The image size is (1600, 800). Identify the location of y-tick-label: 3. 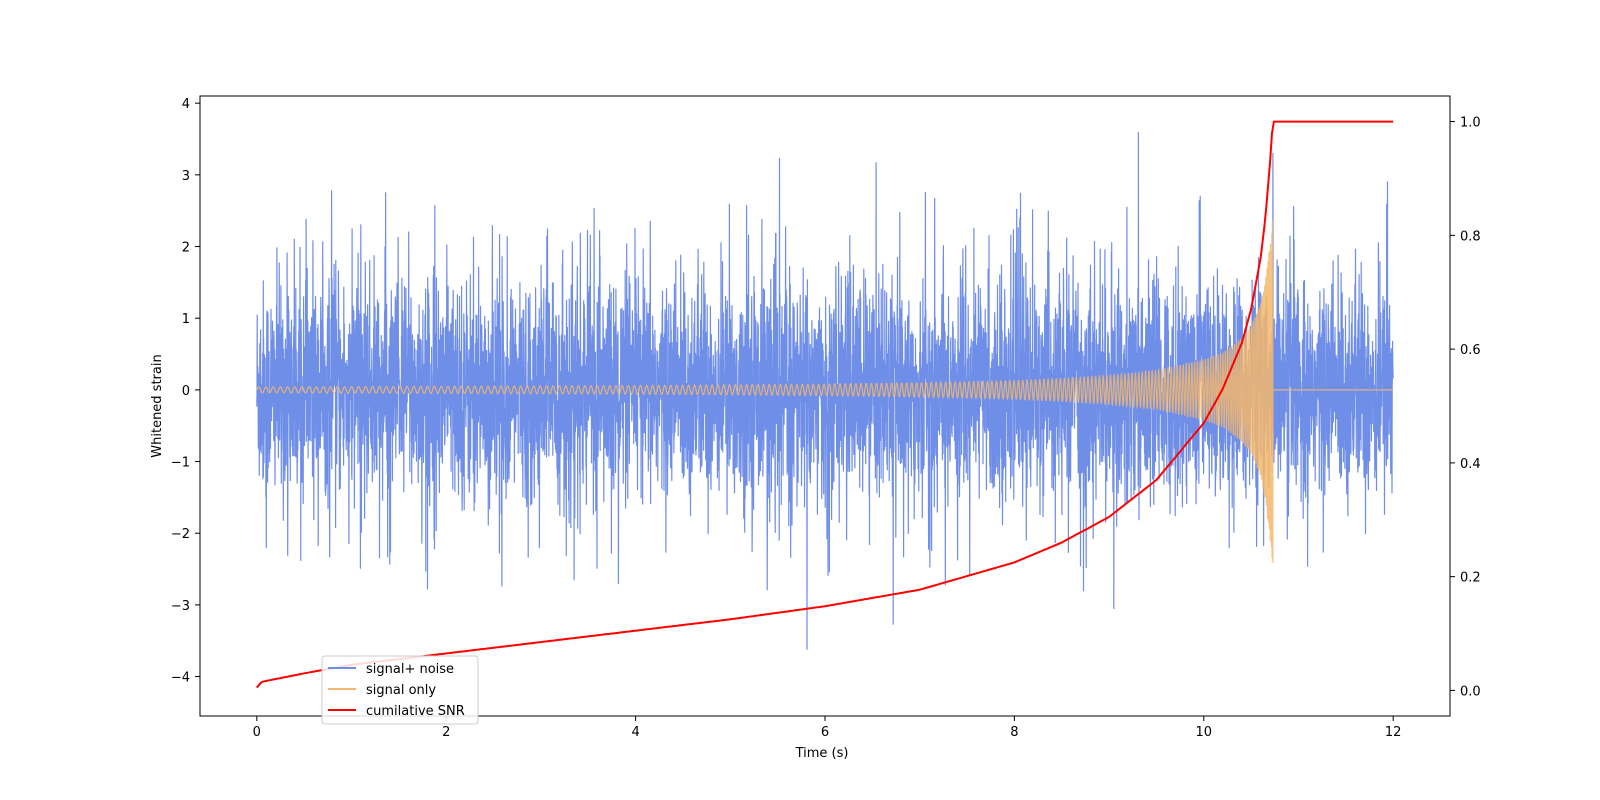
(186, 176).